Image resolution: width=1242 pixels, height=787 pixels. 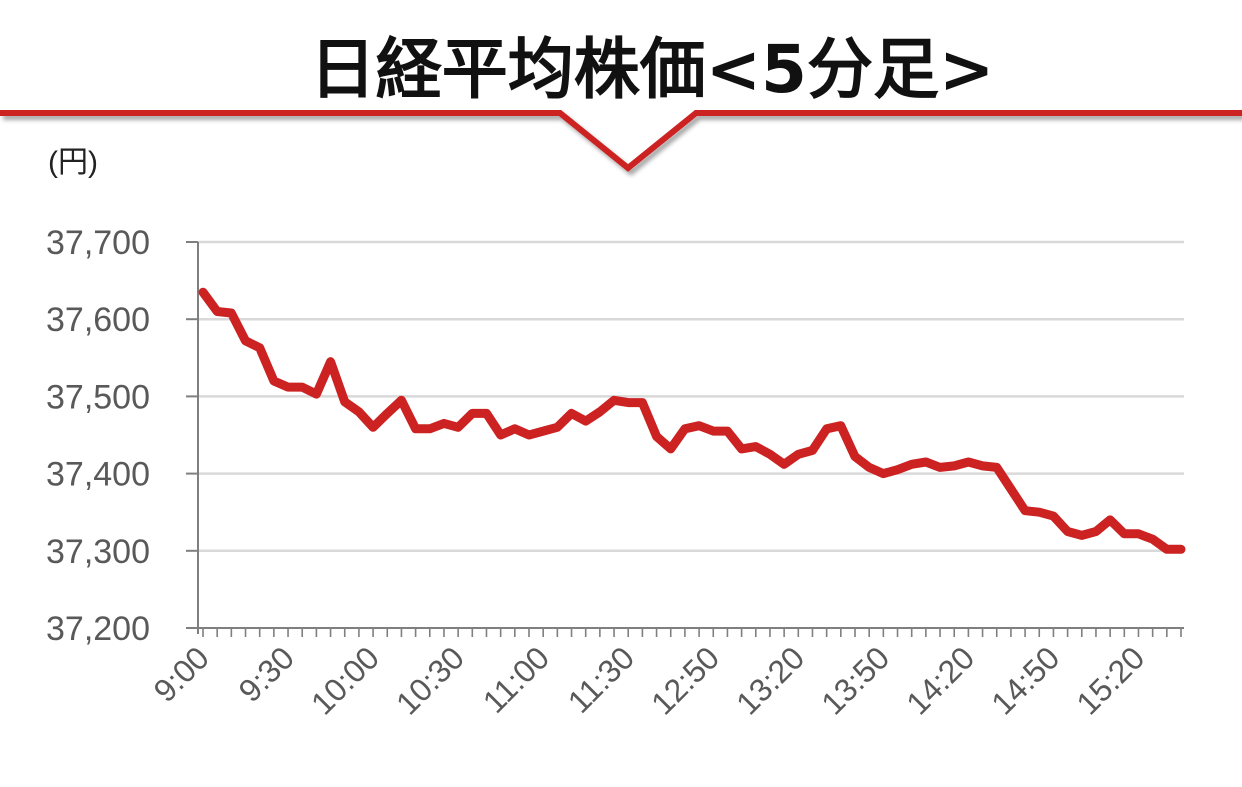 I want to click on title-banner-line, so click(x=621, y=141).